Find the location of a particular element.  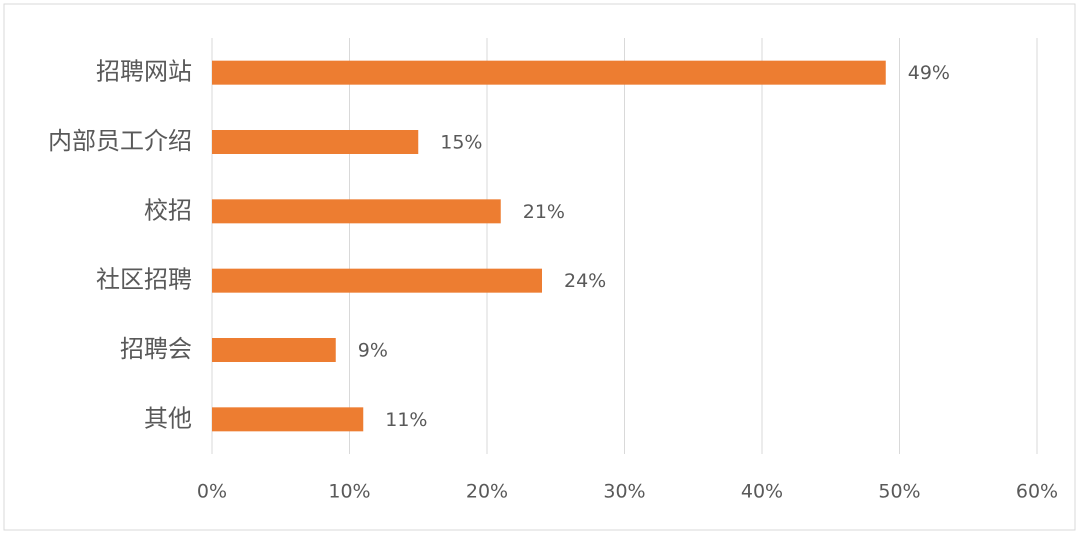

data-label: 24% is located at coordinates (585, 281).